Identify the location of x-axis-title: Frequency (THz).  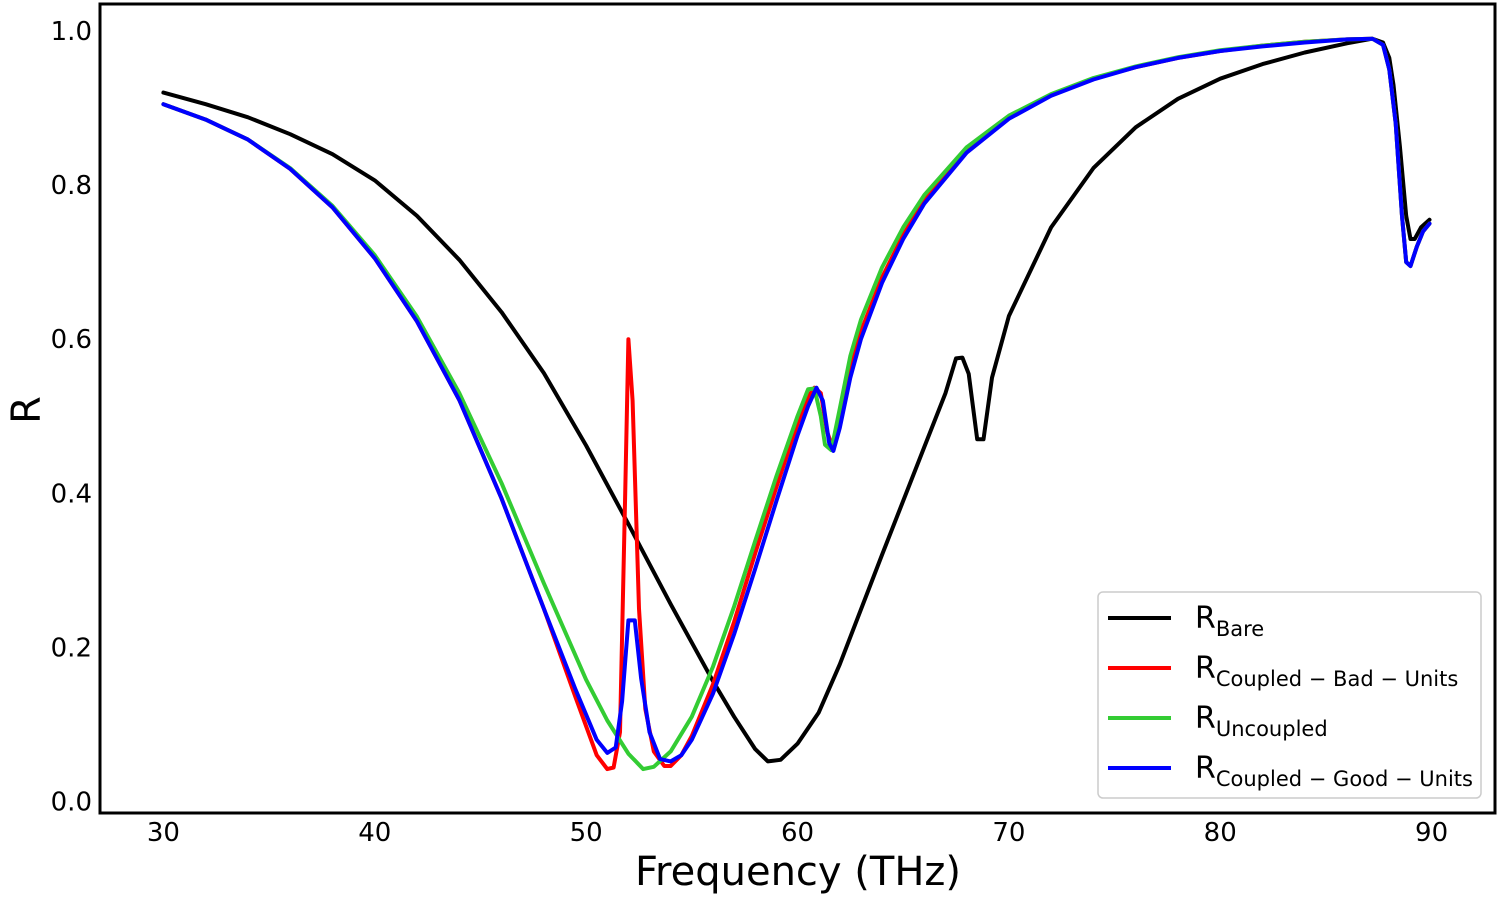
(798, 872).